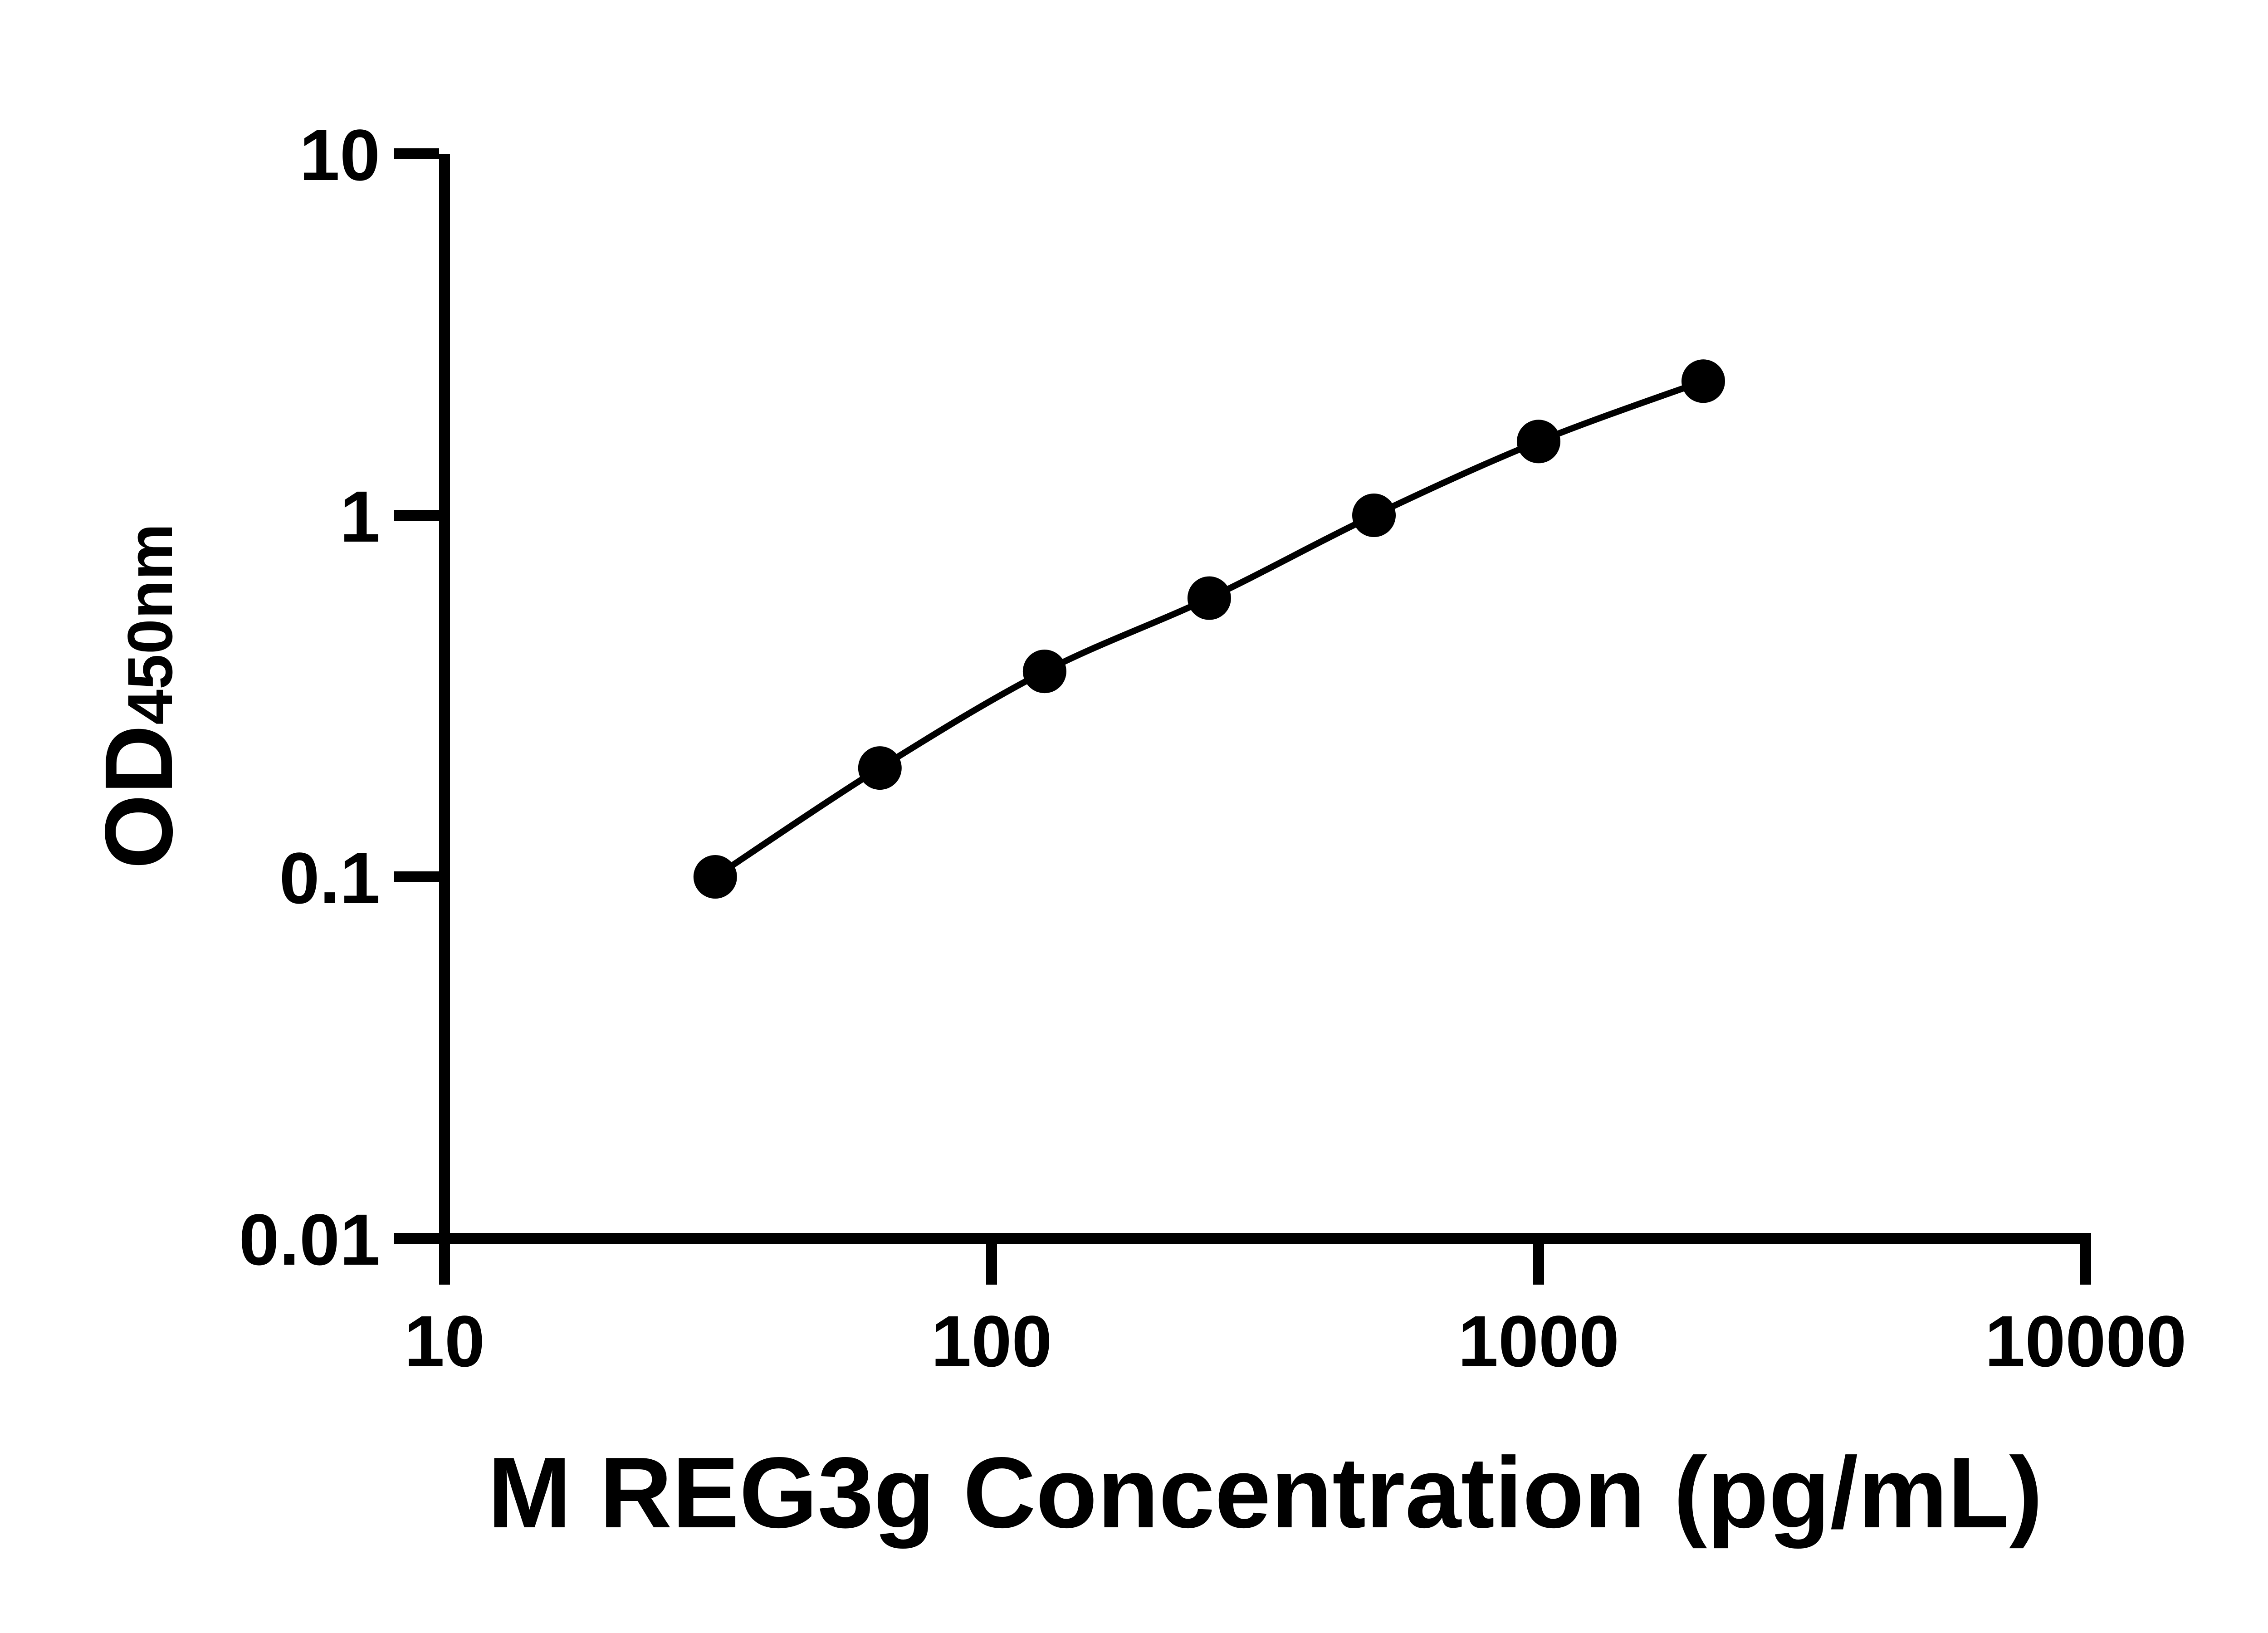 The image size is (2268, 1633). Describe the element at coordinates (150, 624) in the screenshot. I see `y-axis-title-subscript: 450nm` at that location.